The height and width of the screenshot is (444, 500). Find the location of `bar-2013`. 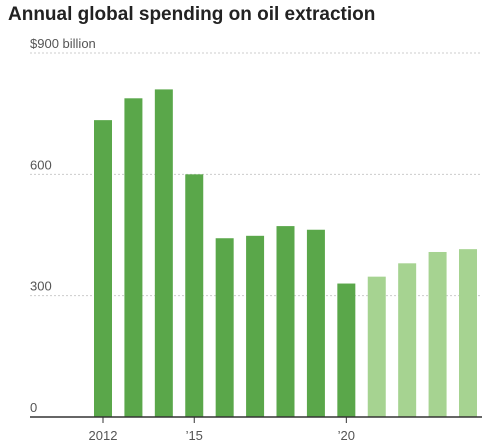

bar-2013 is located at coordinates (133, 257).